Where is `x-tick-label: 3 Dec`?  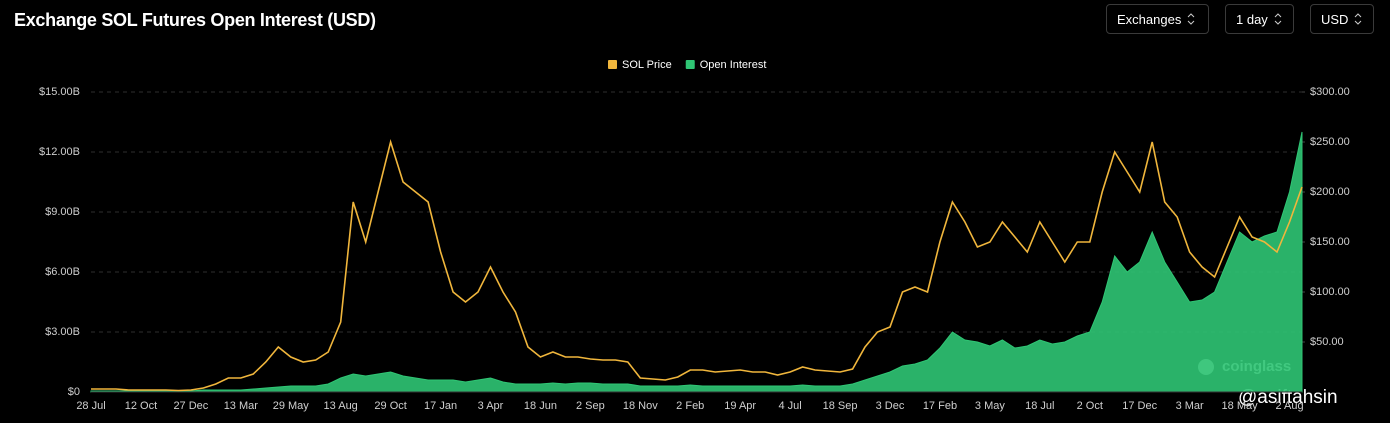 x-tick-label: 3 Dec is located at coordinates (890, 406).